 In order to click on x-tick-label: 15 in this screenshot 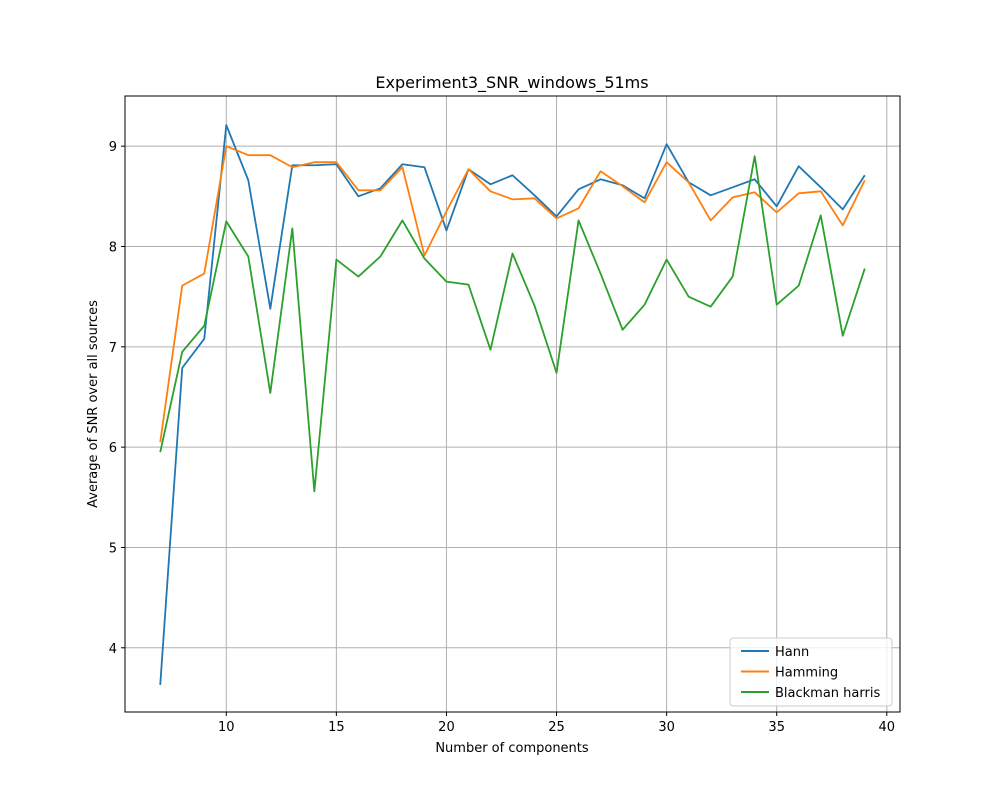, I will do `click(336, 727)`.